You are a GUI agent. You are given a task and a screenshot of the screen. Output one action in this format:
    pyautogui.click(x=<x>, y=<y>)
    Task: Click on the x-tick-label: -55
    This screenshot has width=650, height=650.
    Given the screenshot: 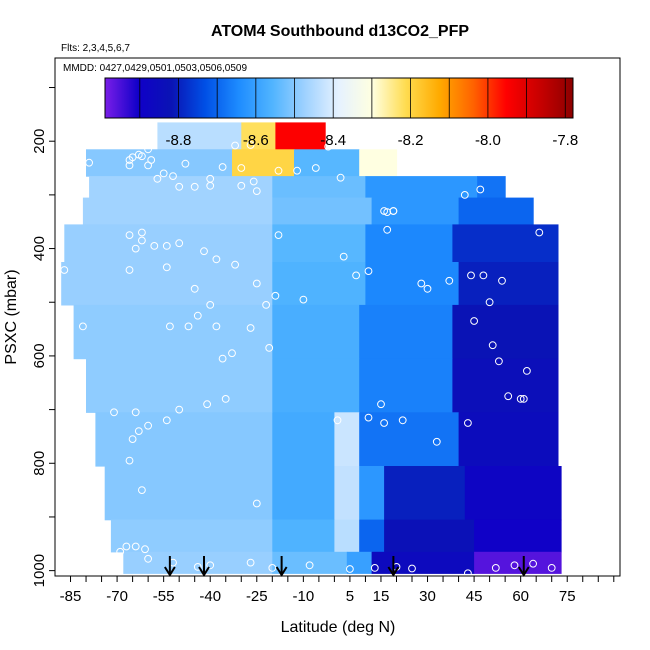 What is the action you would take?
    pyautogui.click(x=164, y=596)
    